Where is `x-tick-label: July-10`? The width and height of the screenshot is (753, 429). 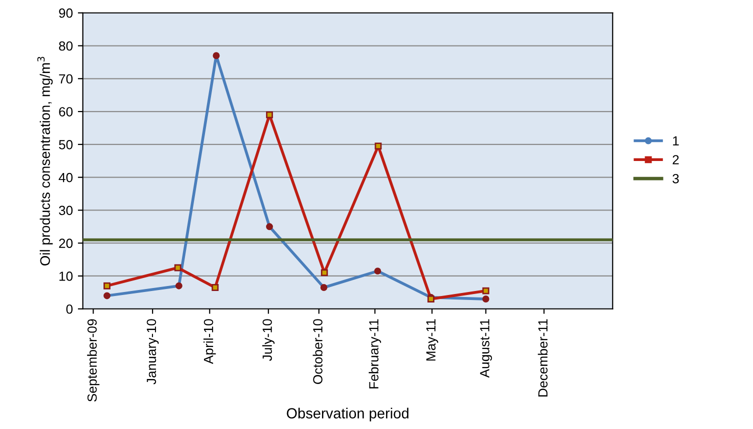 x-tick-label: July-10 is located at coordinates (268, 340).